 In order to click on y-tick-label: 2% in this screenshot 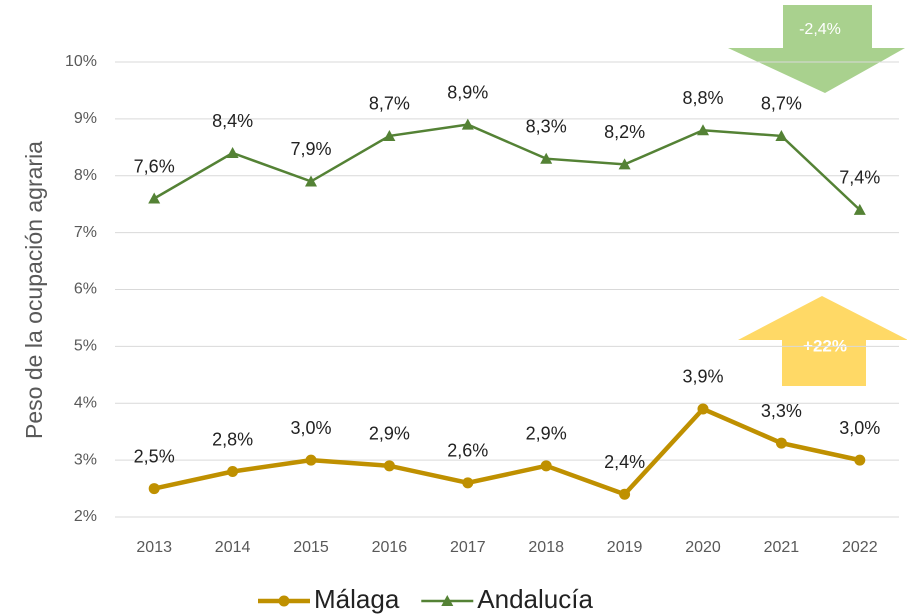, I will do `click(85, 516)`.